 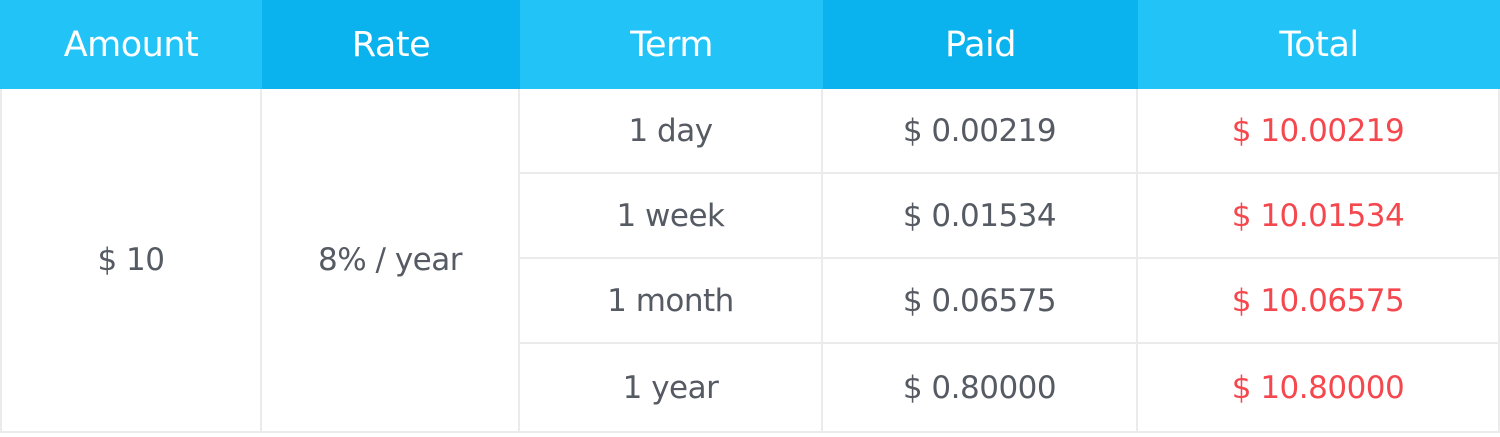 What do you see at coordinates (980, 215) in the screenshot?
I see `paid-cell: $ 0.01534` at bounding box center [980, 215].